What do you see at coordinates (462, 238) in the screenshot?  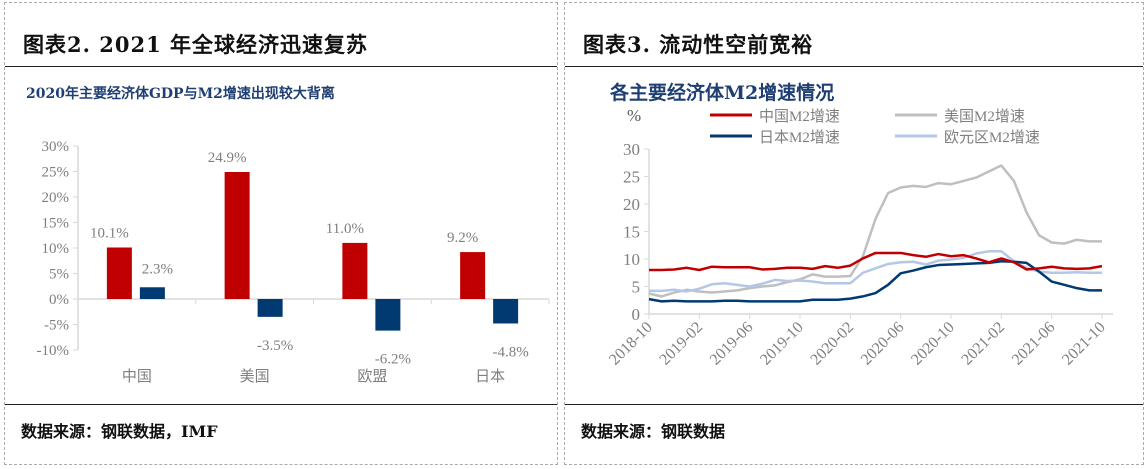 I see `data-label: 9.2%` at bounding box center [462, 238].